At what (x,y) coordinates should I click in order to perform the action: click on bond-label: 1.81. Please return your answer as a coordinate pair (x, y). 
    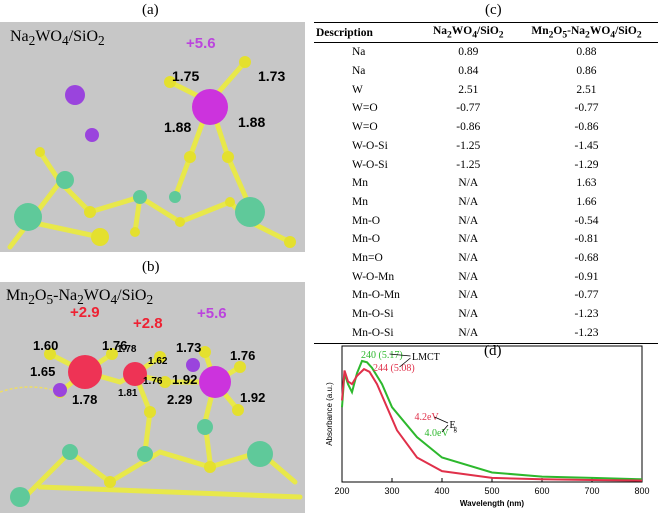
    Looking at the image, I should click on (128, 393).